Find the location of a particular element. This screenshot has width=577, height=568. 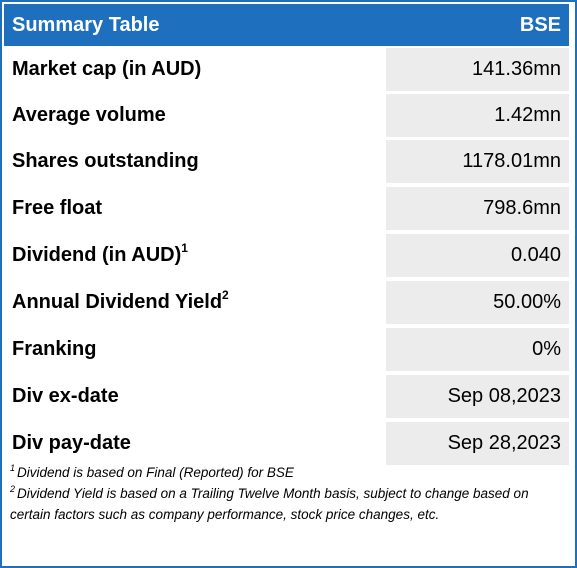

table-row-market-cap: Market cap (in AUD) 141.36mn is located at coordinates (286, 69).